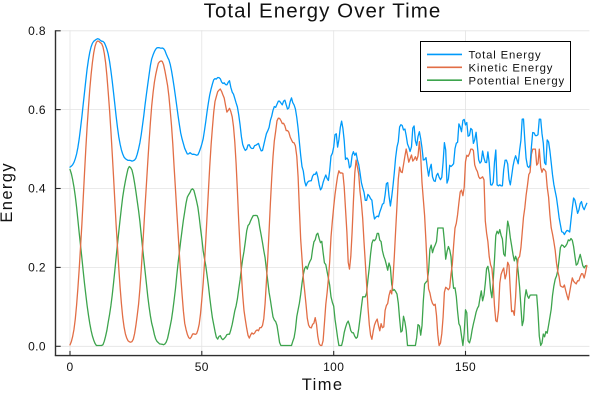  What do you see at coordinates (517, 82) in the screenshot?
I see `svg-text: Potential Energy` at bounding box center [517, 82].